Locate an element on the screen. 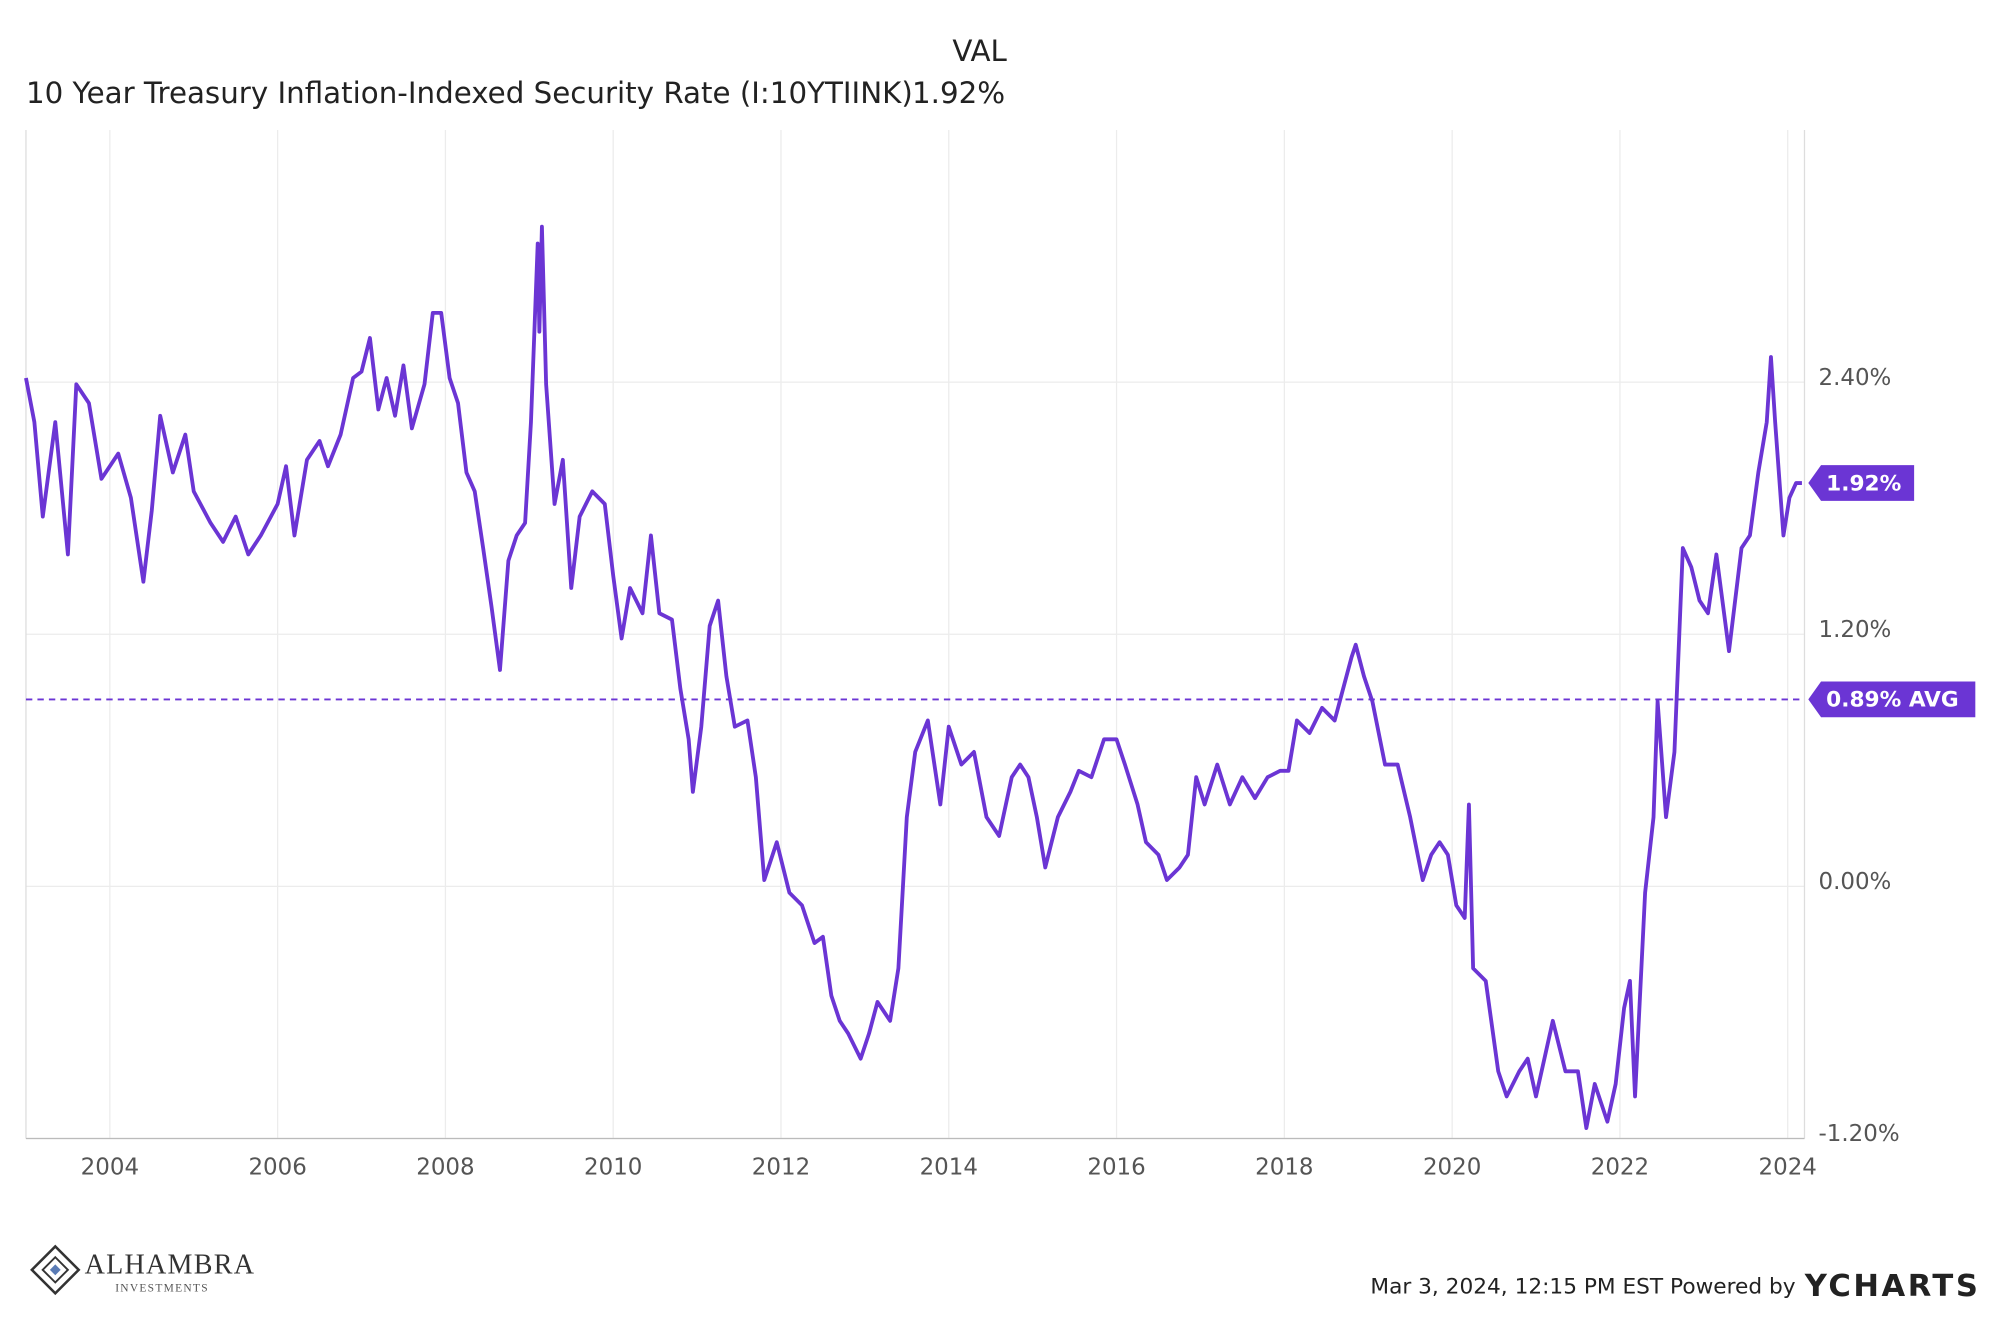 This screenshot has height=1317, width=2000. footer-timestamp: Mar 3, 2024, 12:15 PM EST Powered by is located at coordinates (1582, 1287).